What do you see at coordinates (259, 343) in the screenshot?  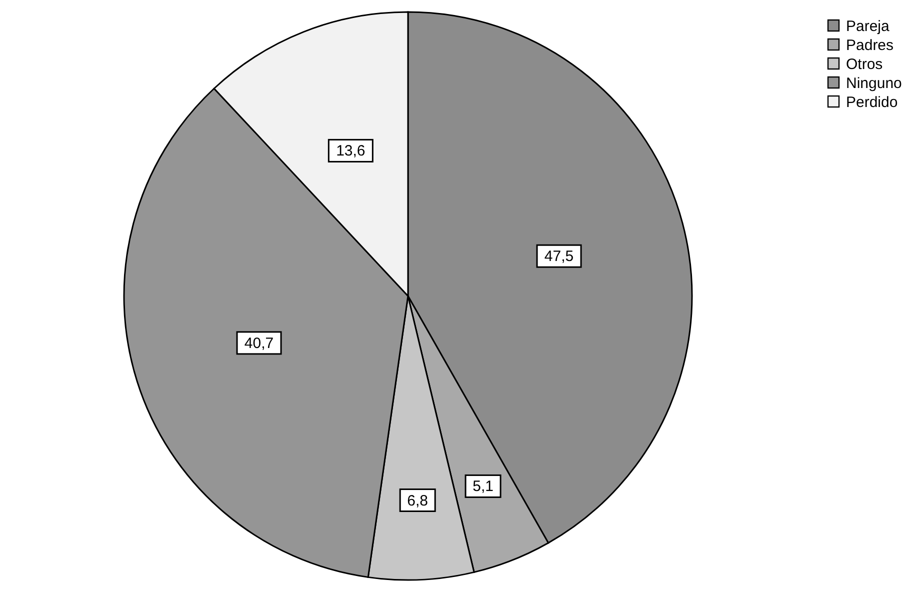 I see `data-label: 40,7` at bounding box center [259, 343].